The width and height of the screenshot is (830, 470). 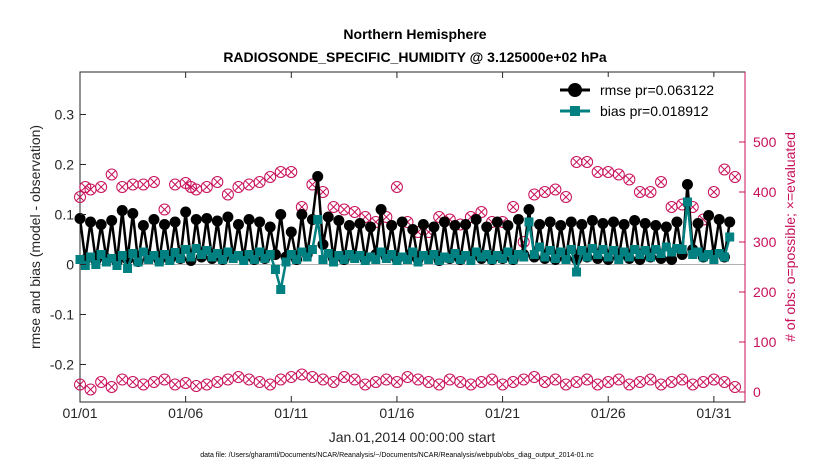 I want to click on y-left-tick-label: 0.2, so click(x=65, y=165).